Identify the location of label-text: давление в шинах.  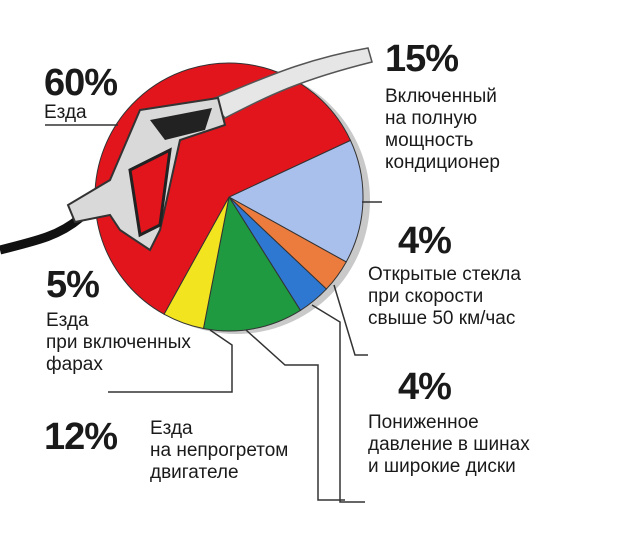
(449, 444).